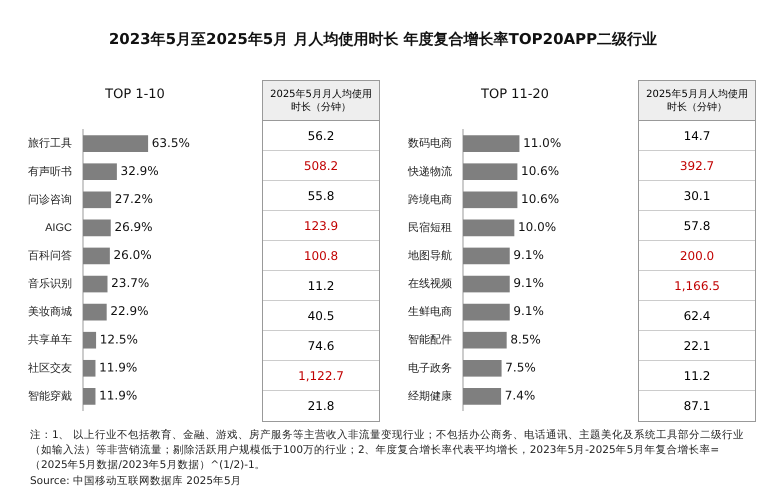 Image resolution: width=766 pixels, height=500 pixels. What do you see at coordinates (430, 199) in the screenshot?
I see `y-tick-label: 跨境电商` at bounding box center [430, 199].